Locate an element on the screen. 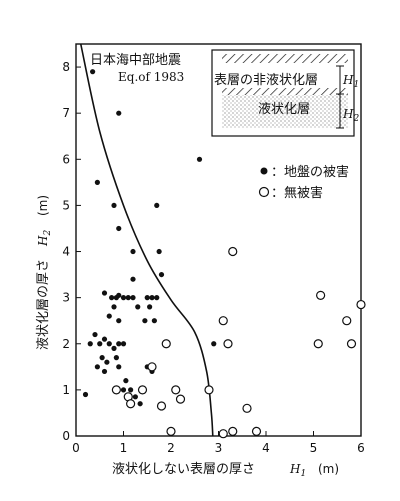 The image size is (400, 501). y-tick-label: 7 is located at coordinates (66, 113).